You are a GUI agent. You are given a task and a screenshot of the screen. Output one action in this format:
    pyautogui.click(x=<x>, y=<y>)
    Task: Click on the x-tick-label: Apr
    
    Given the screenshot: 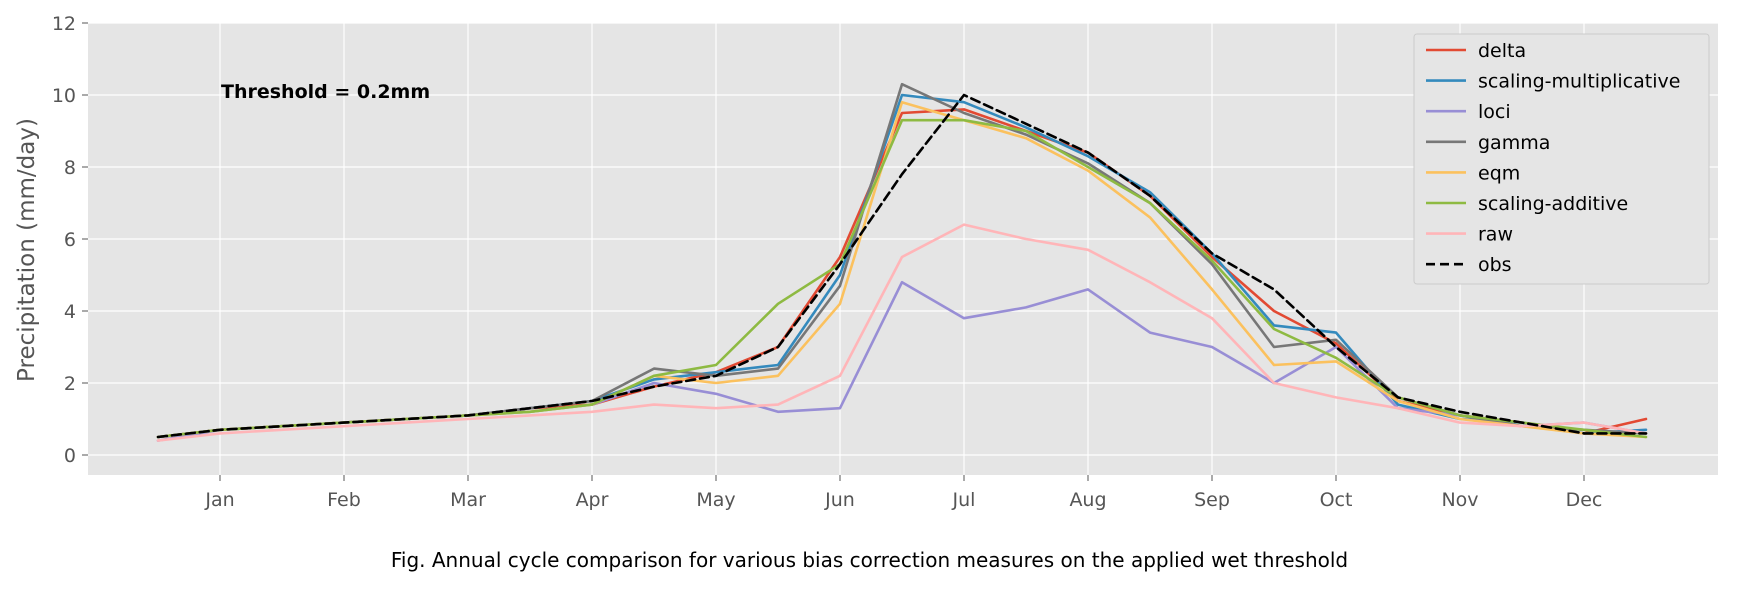 What is the action you would take?
    pyautogui.click(x=592, y=500)
    